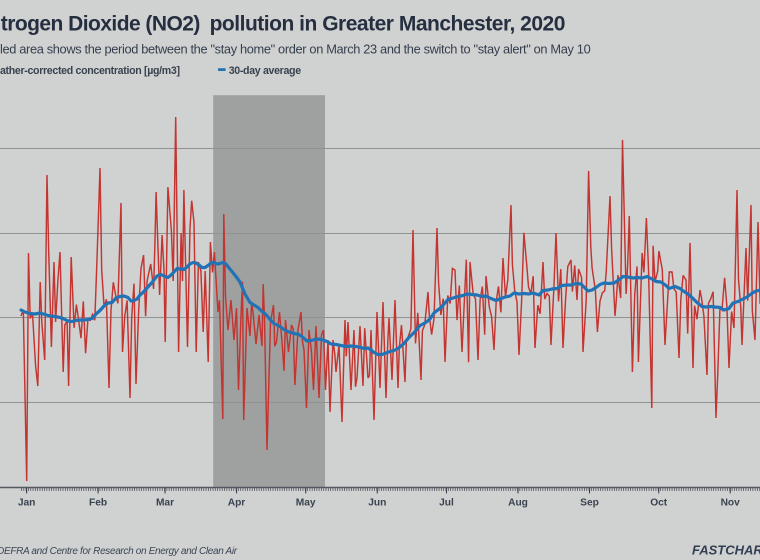 This screenshot has height=560, width=760. What do you see at coordinates (98, 503) in the screenshot?
I see `svg-text: Feb` at bounding box center [98, 503].